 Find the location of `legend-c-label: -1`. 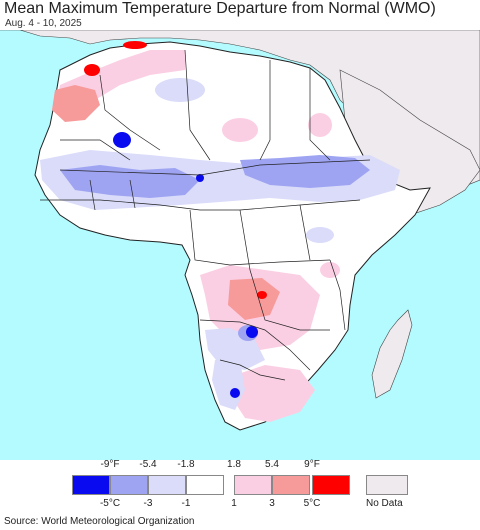

legend-c-label: -1 is located at coordinates (186, 503).